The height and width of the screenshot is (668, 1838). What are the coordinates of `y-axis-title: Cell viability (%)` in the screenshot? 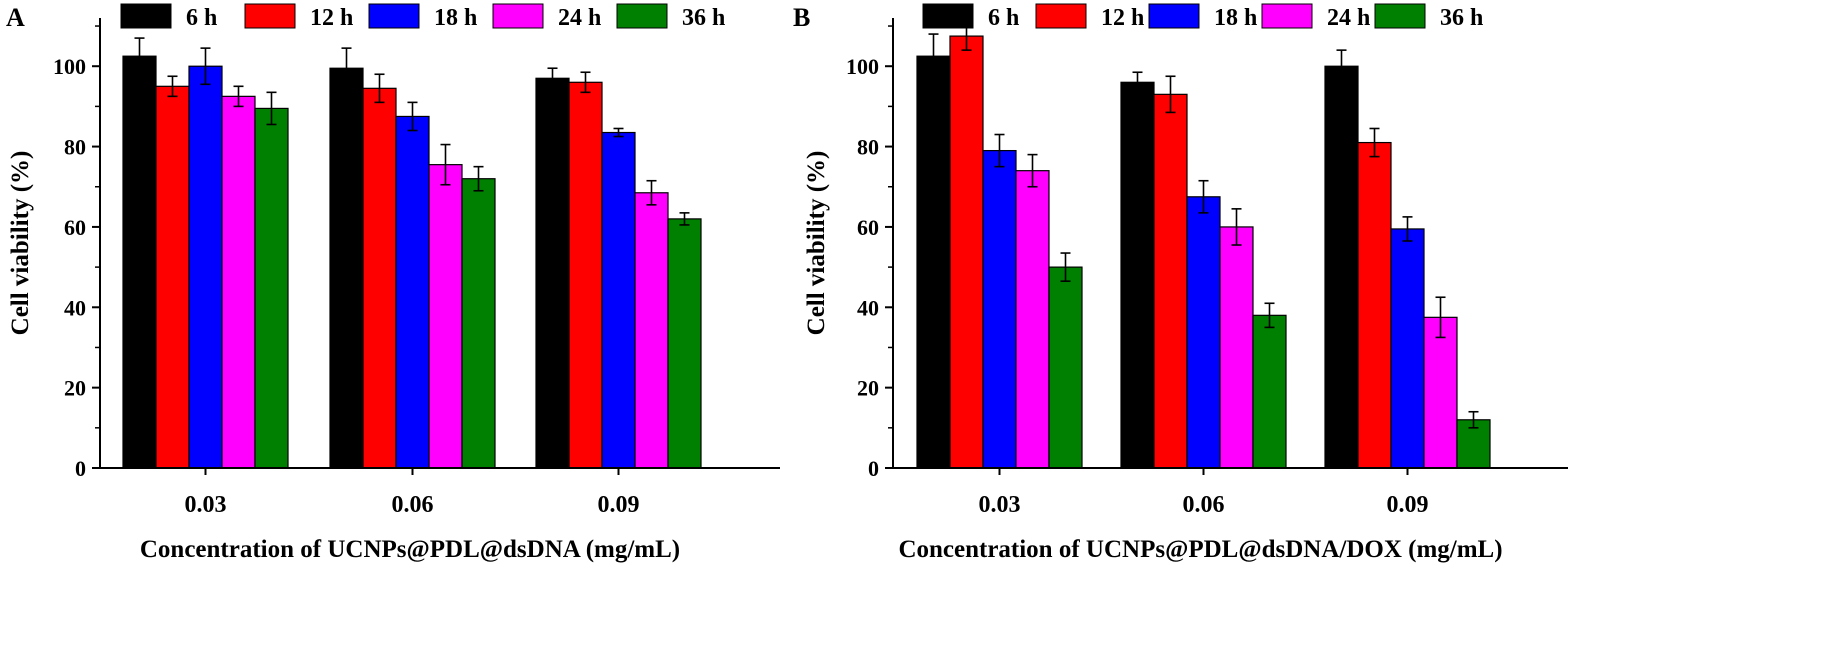 It's located at (816, 243).